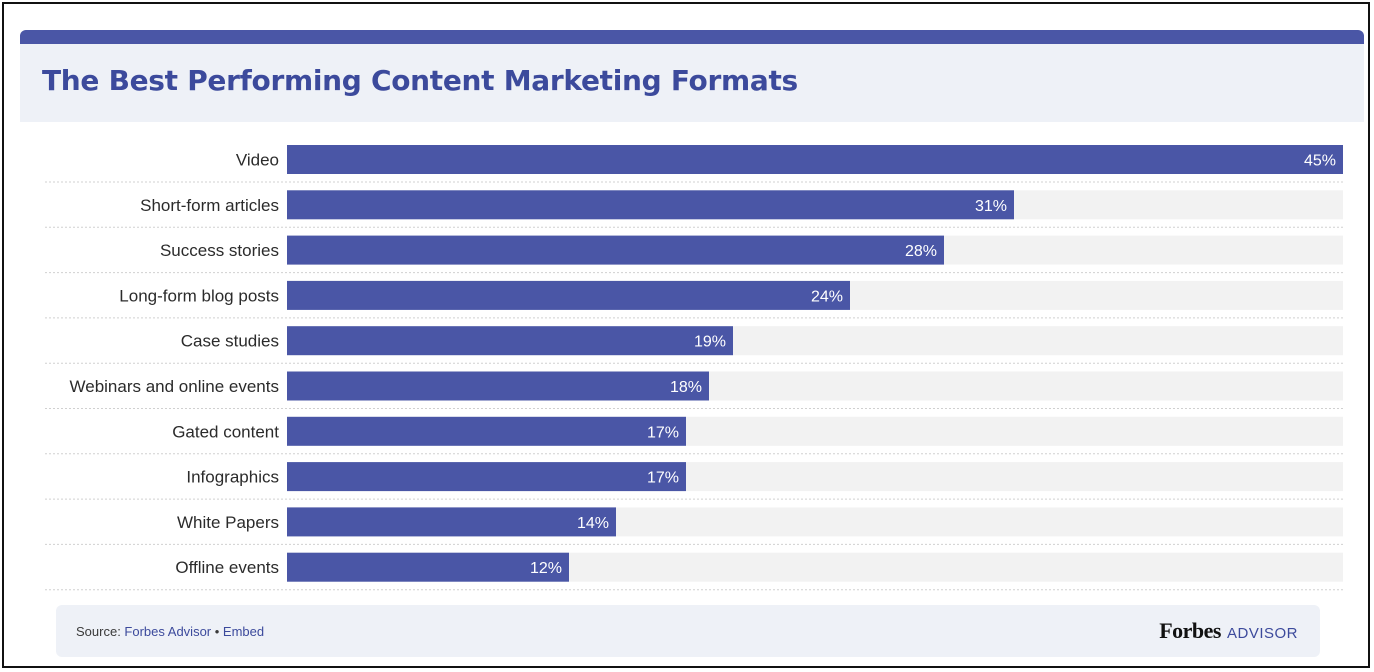  Describe the element at coordinates (827, 296) in the screenshot. I see `value-label: 24%` at that location.